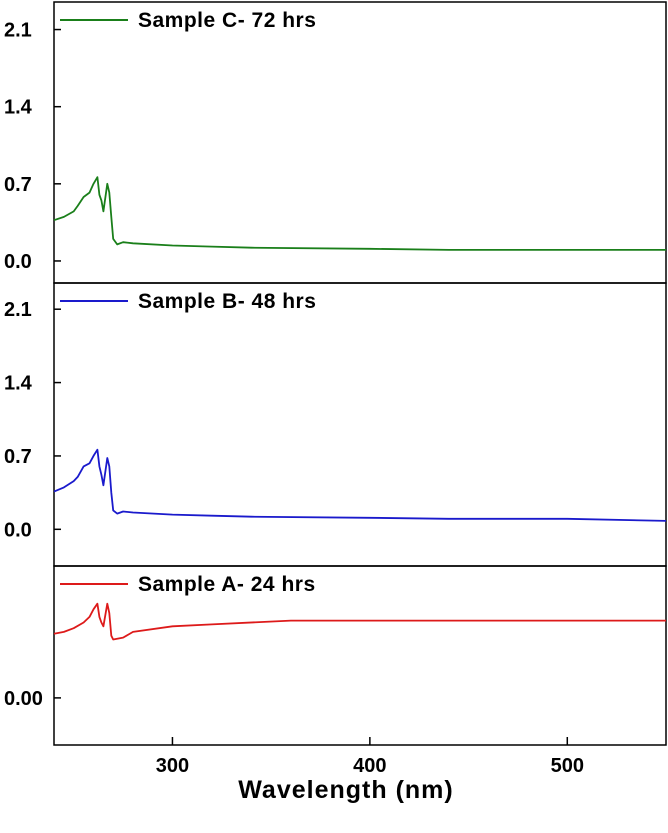 The width and height of the screenshot is (668, 833). I want to click on legend-label: Sample C- 72 hrs, so click(227, 20).